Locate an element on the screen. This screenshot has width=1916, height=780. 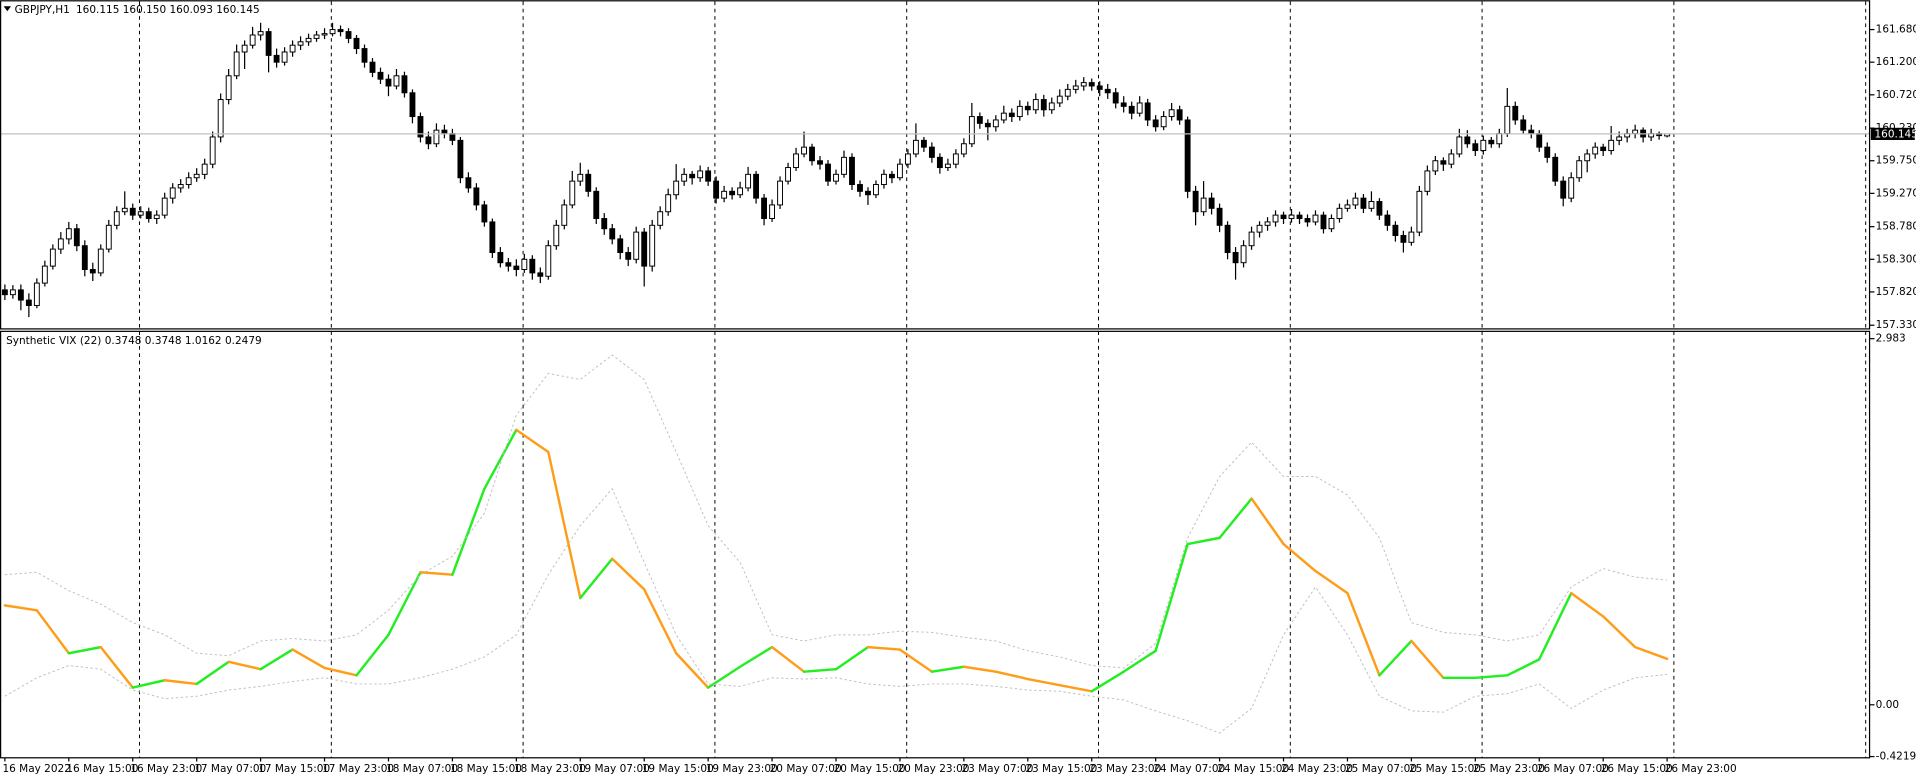
x-tick-label: 19 May 23:00 is located at coordinates (742, 769).